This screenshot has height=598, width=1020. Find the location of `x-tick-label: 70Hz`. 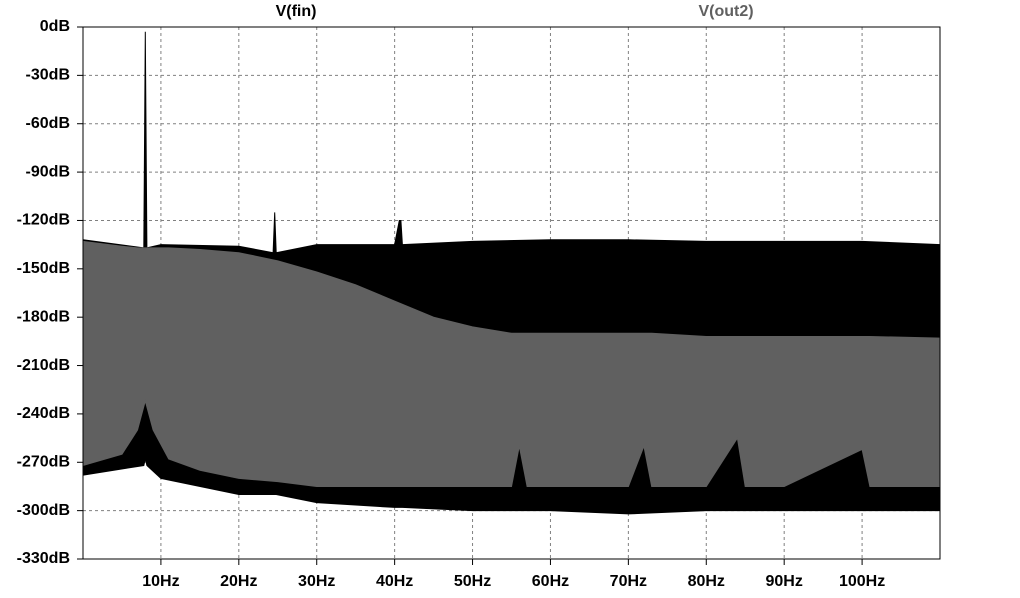

x-tick-label: 70Hz is located at coordinates (628, 581).